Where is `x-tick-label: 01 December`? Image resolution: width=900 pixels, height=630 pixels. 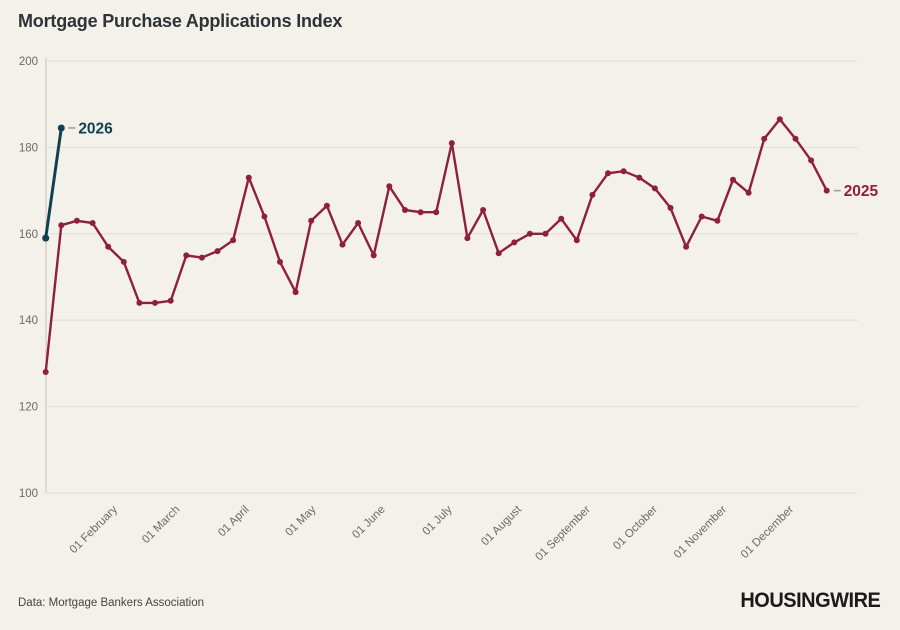
x-tick-label: 01 December is located at coordinates (767, 532).